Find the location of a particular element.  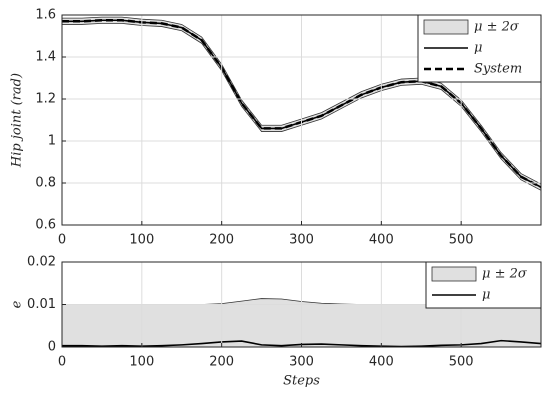

y-tick-label: 0.8 is located at coordinates (45, 183).